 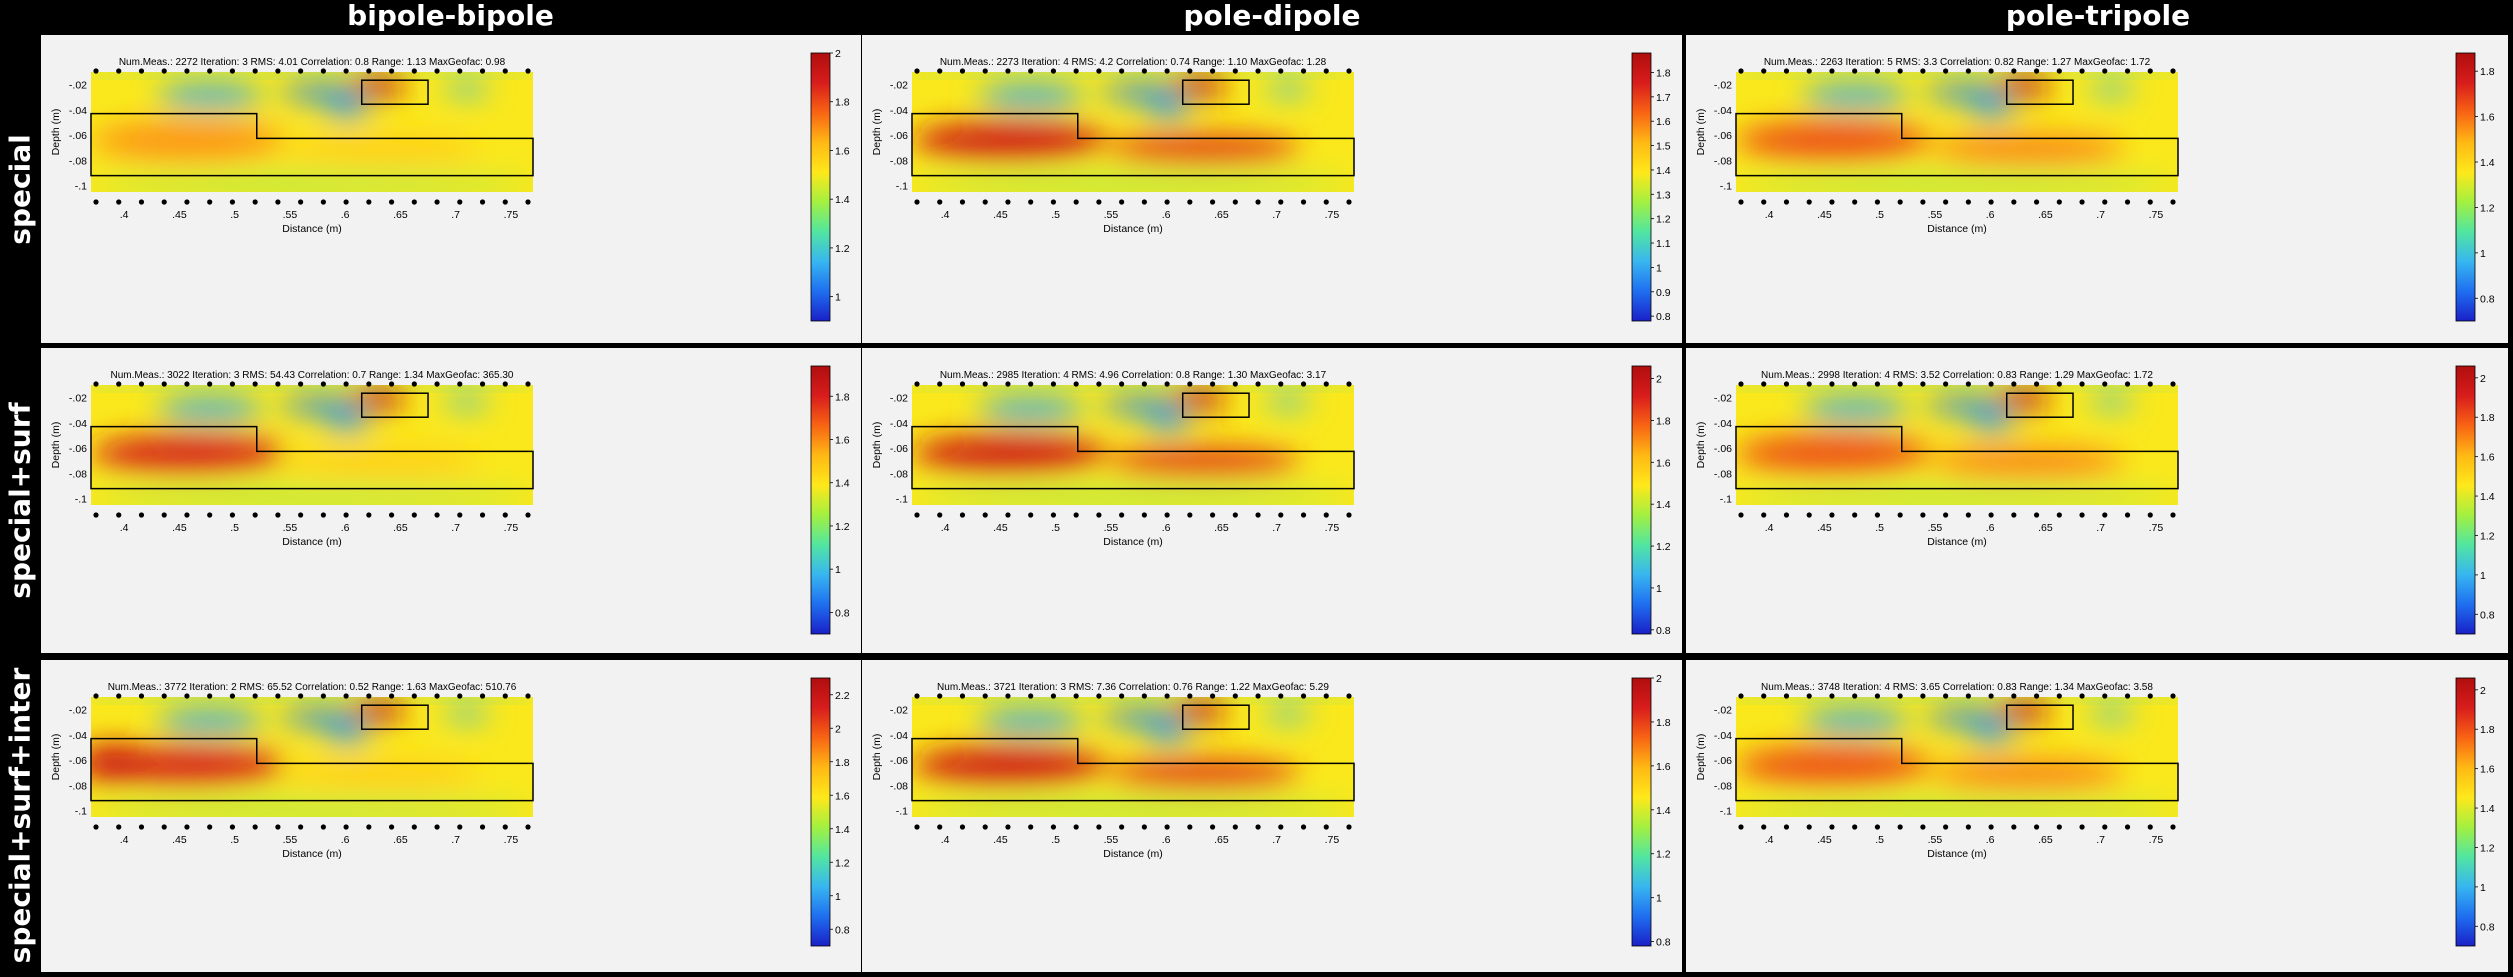 I want to click on column-header-pole-dipole: pole-dipole, so click(x=1272, y=16).